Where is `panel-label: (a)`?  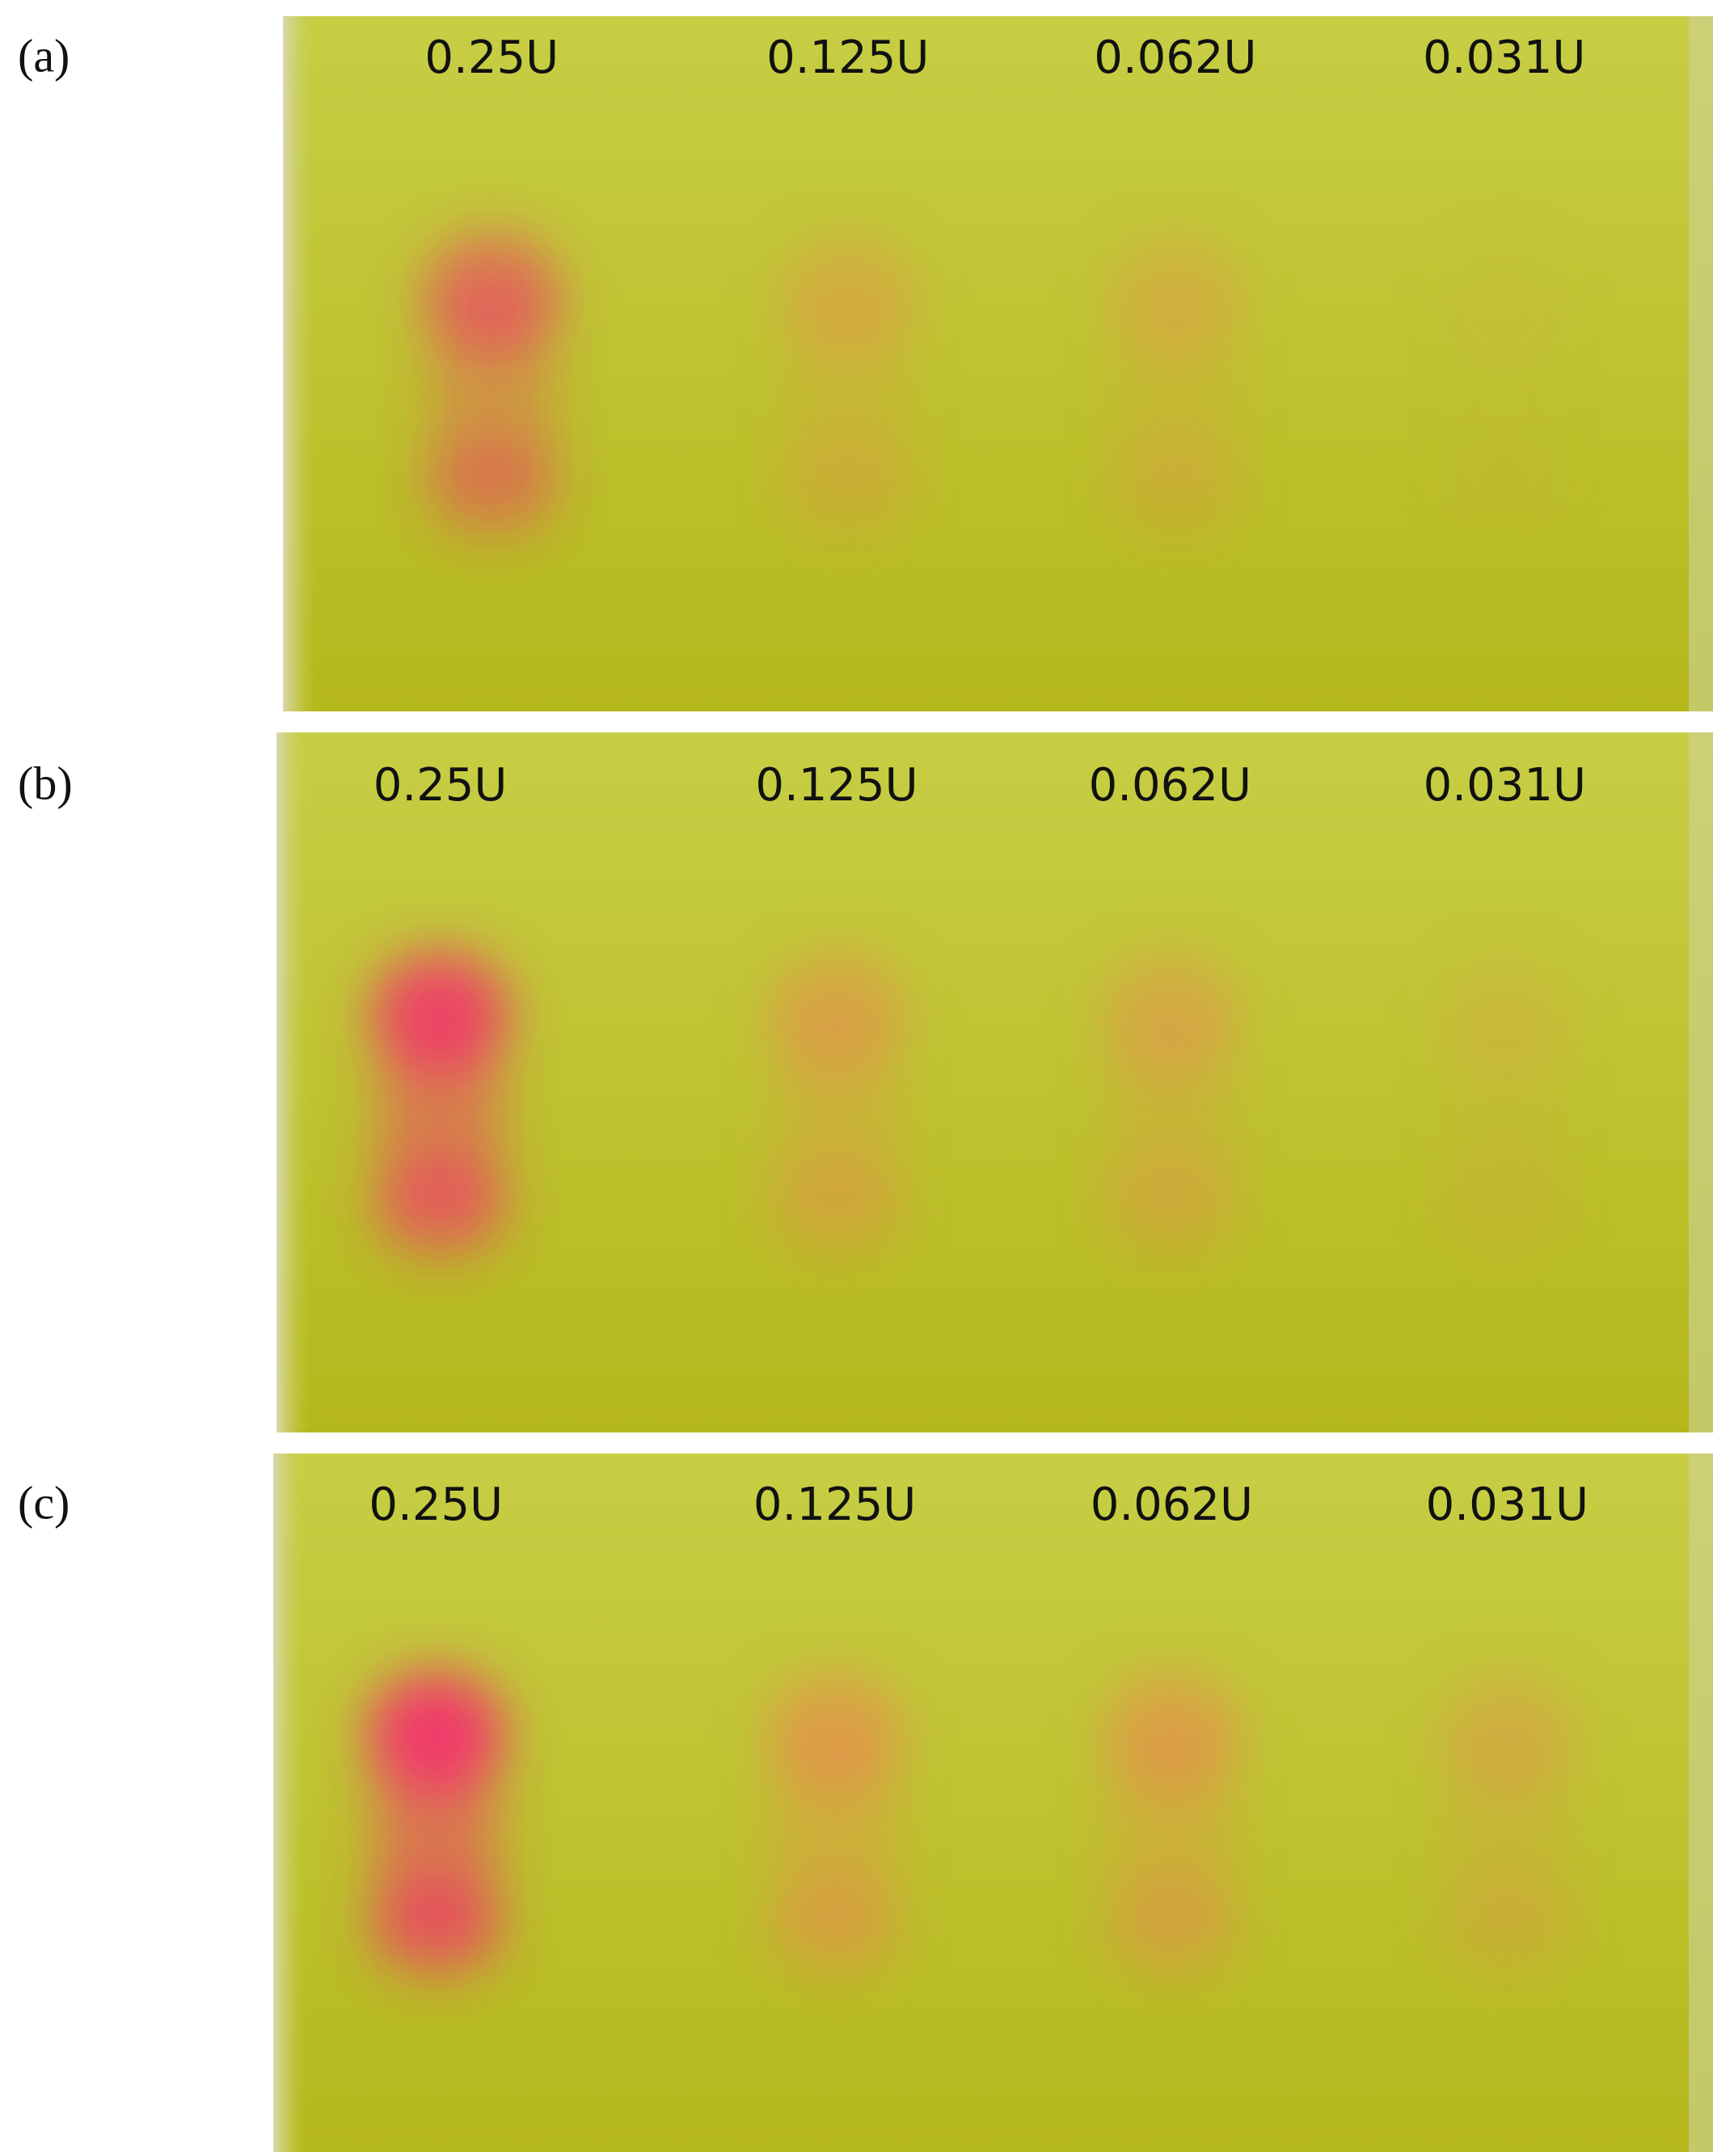
panel-label: (a) is located at coordinates (44, 55).